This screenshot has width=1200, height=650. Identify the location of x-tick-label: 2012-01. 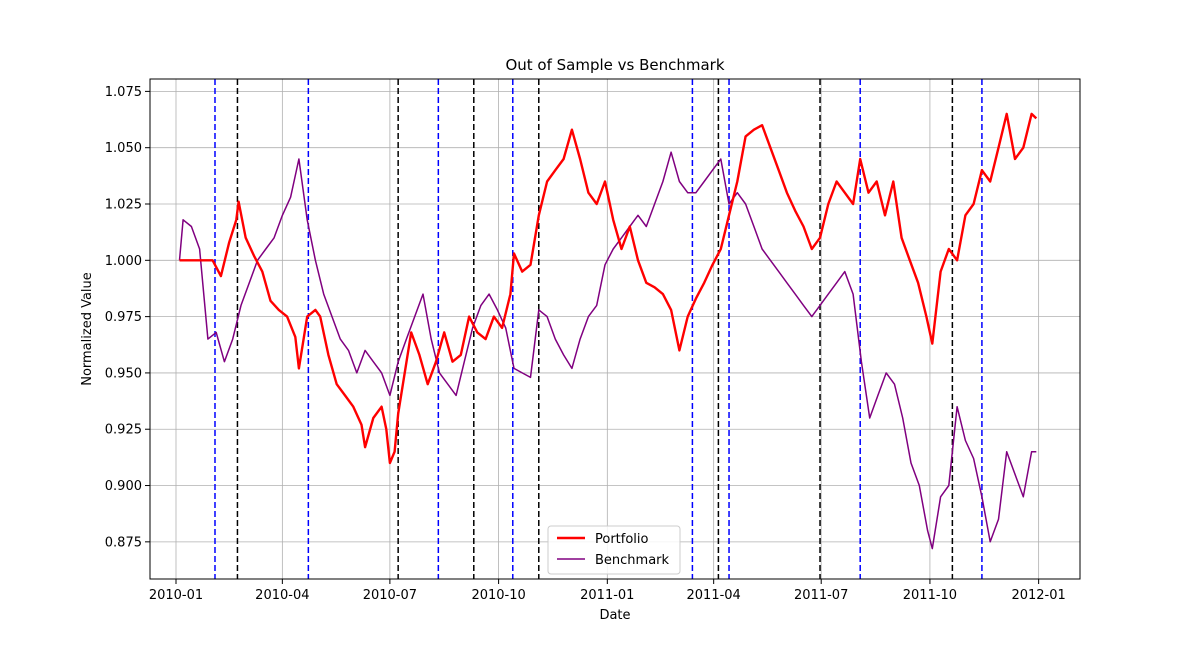
(1038, 595).